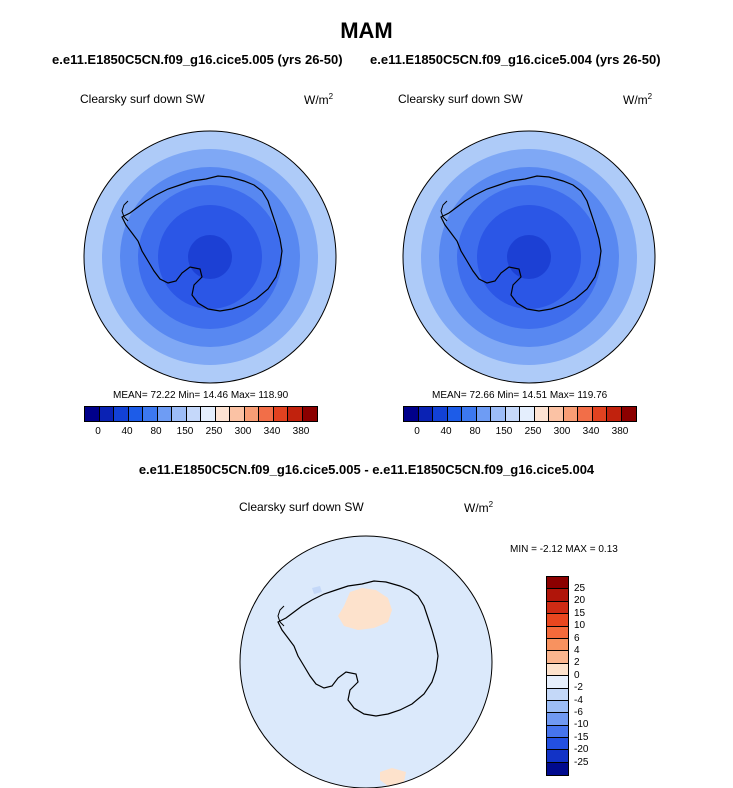  What do you see at coordinates (580, 626) in the screenshot?
I see `colorbar-tick-label: 10` at bounding box center [580, 626].